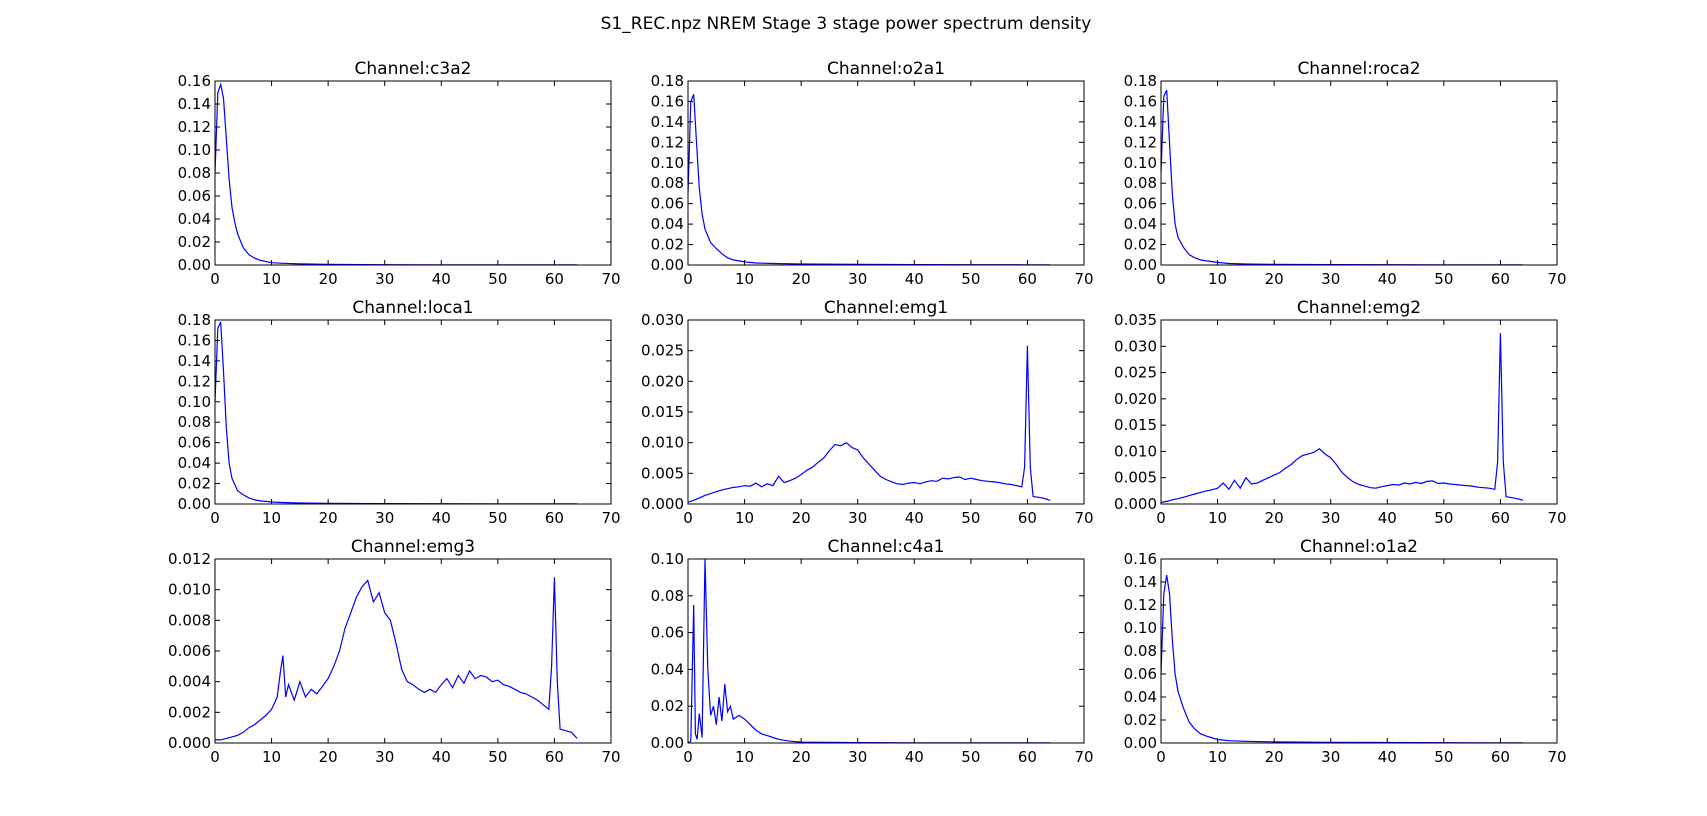  Describe the element at coordinates (189, 651) in the screenshot. I see `y-tick-label: 0.006` at that location.